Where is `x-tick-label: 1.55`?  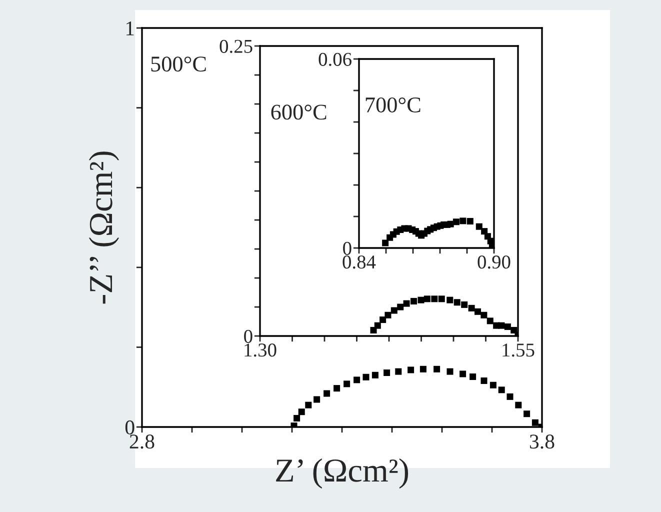
x-tick-label: 1.55 is located at coordinates (518, 350).